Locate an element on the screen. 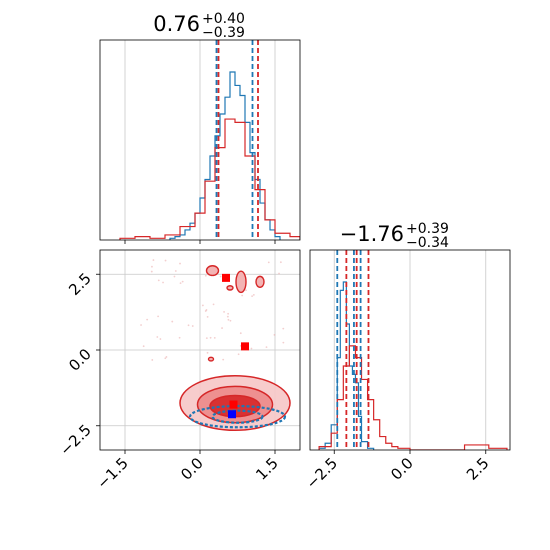 The image size is (550, 550). right-histograms is located at coordinates (413, 365).